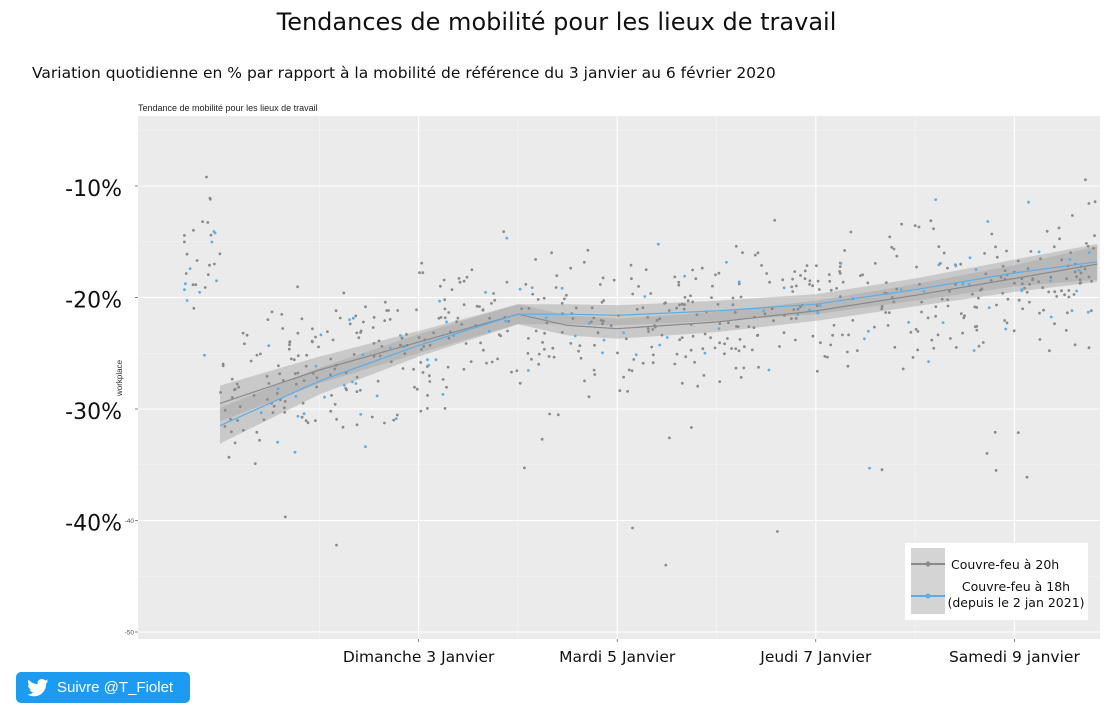  What do you see at coordinates (119, 378) in the screenshot?
I see `y-axis-label: workplace` at bounding box center [119, 378].